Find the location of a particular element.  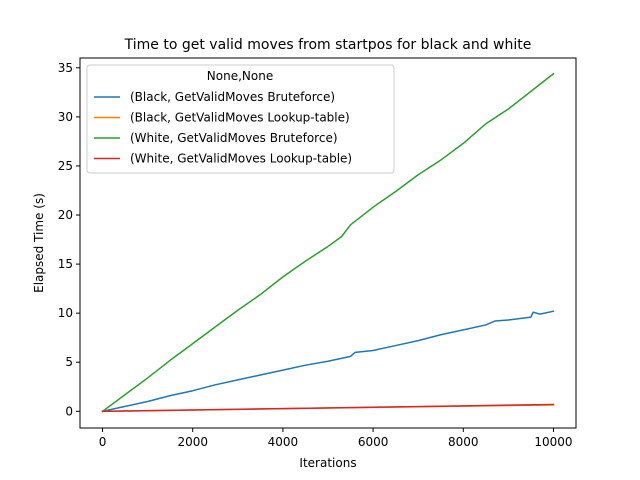

y-tick-label: 35 is located at coordinates (65, 68).